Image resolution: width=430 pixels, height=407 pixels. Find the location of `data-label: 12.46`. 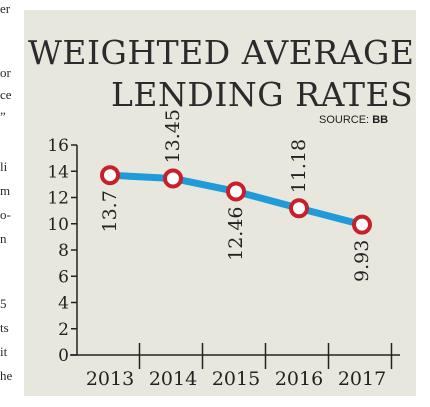

data-label: 12.46 is located at coordinates (236, 233).